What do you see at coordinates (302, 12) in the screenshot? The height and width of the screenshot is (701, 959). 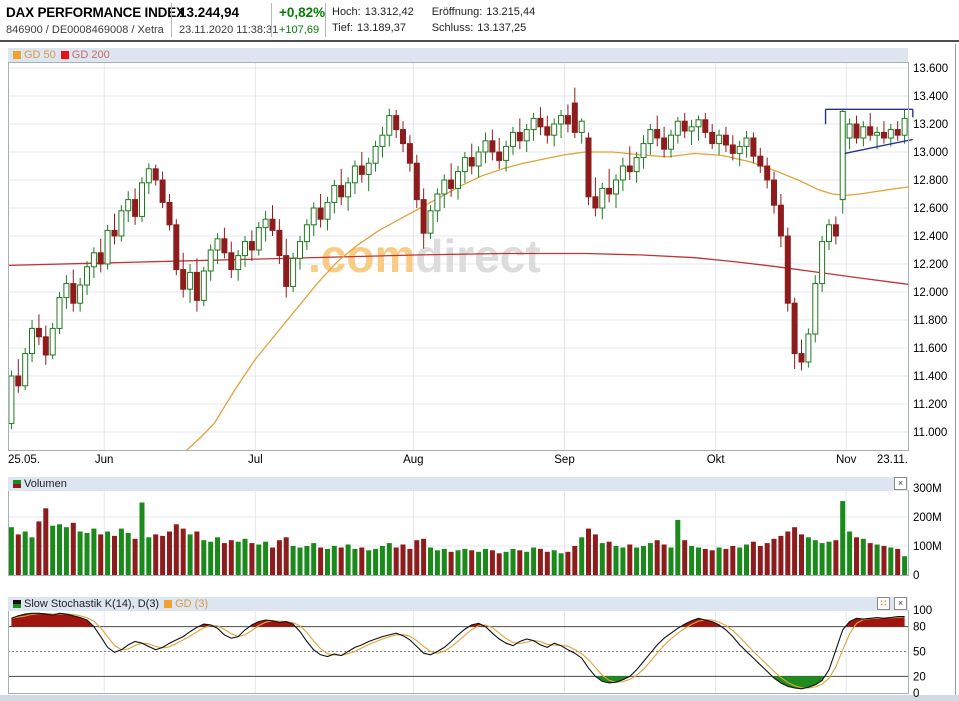 I see `change-percent: +0,82%` at bounding box center [302, 12].